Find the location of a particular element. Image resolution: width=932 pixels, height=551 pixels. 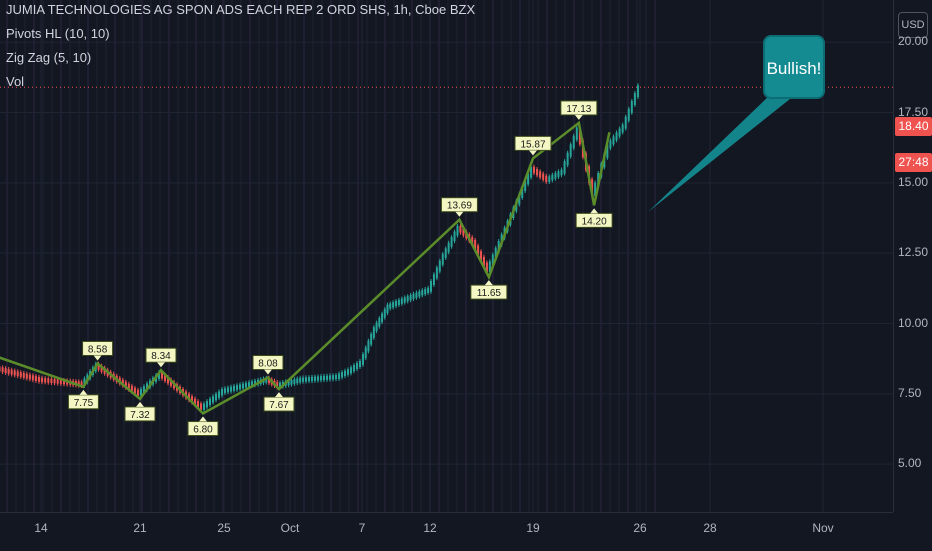

pivot-label-text: 15.87 is located at coordinates (532, 144).